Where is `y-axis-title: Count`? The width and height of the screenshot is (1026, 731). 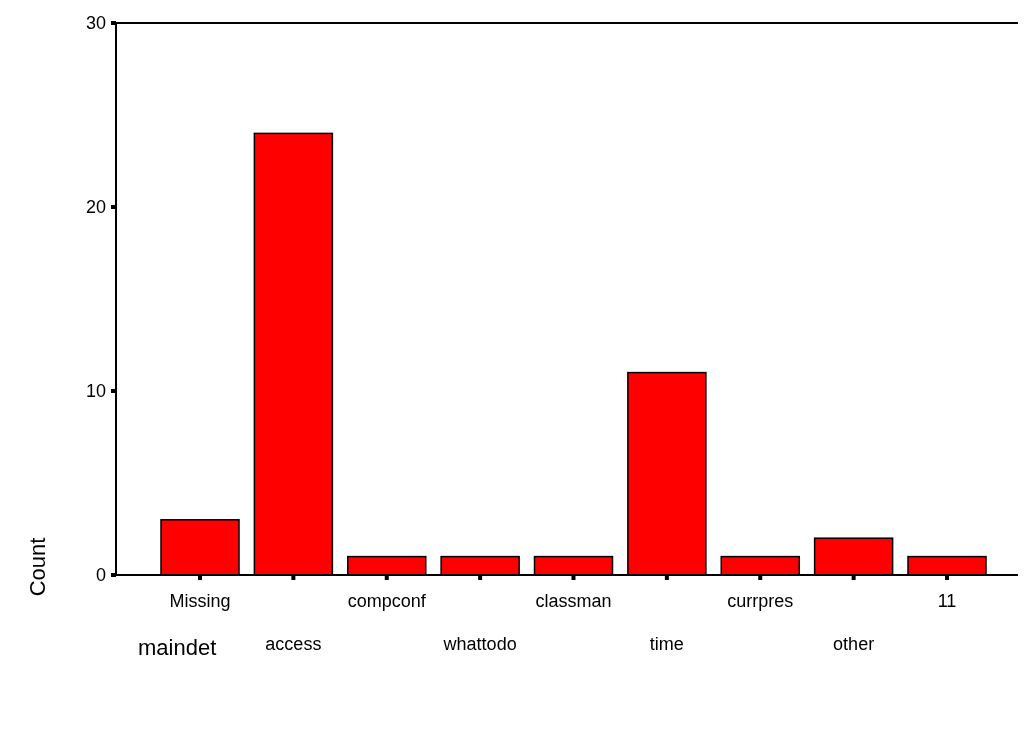 y-axis-title: Count is located at coordinates (37, 567).